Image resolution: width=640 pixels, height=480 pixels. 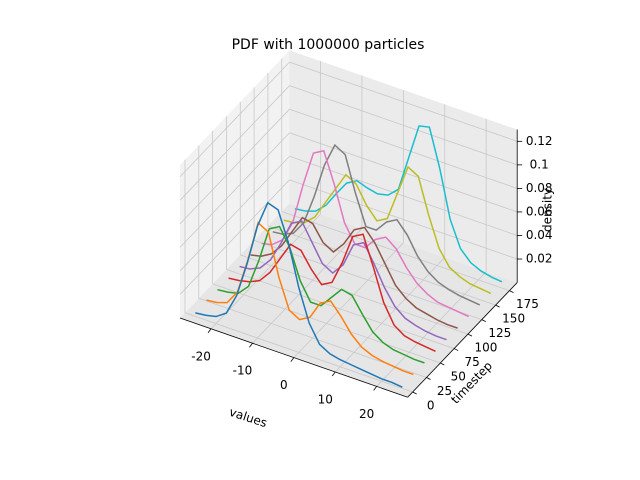 I want to click on z-axis-label: density, so click(x=548, y=210).